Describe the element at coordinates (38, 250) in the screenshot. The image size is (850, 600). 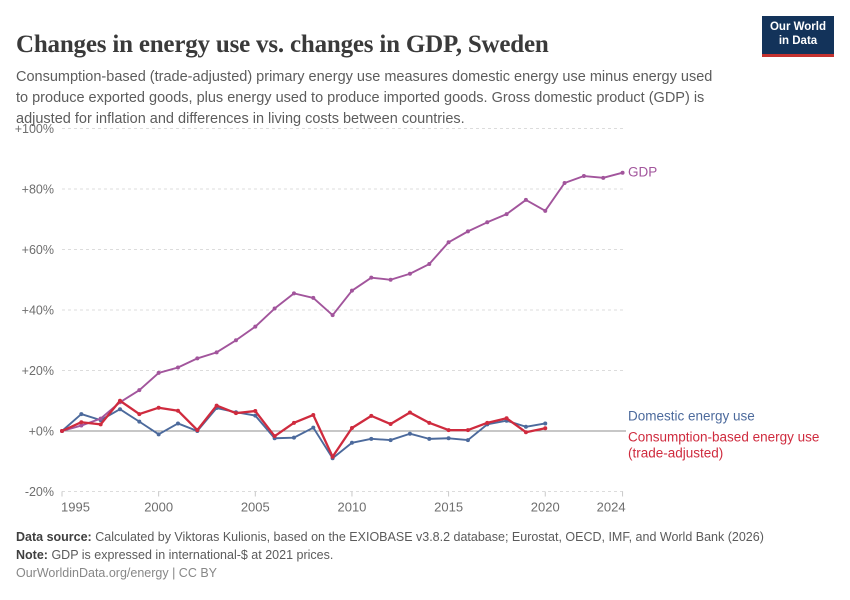
I see `y-axis-label: +60%` at that location.